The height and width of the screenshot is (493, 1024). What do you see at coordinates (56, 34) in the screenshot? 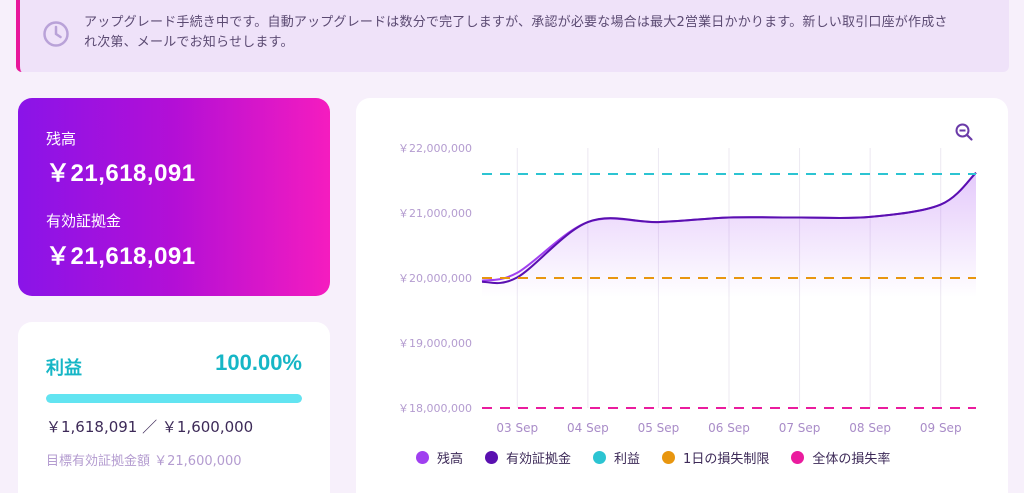
I see `clock-icon` at bounding box center [56, 34].